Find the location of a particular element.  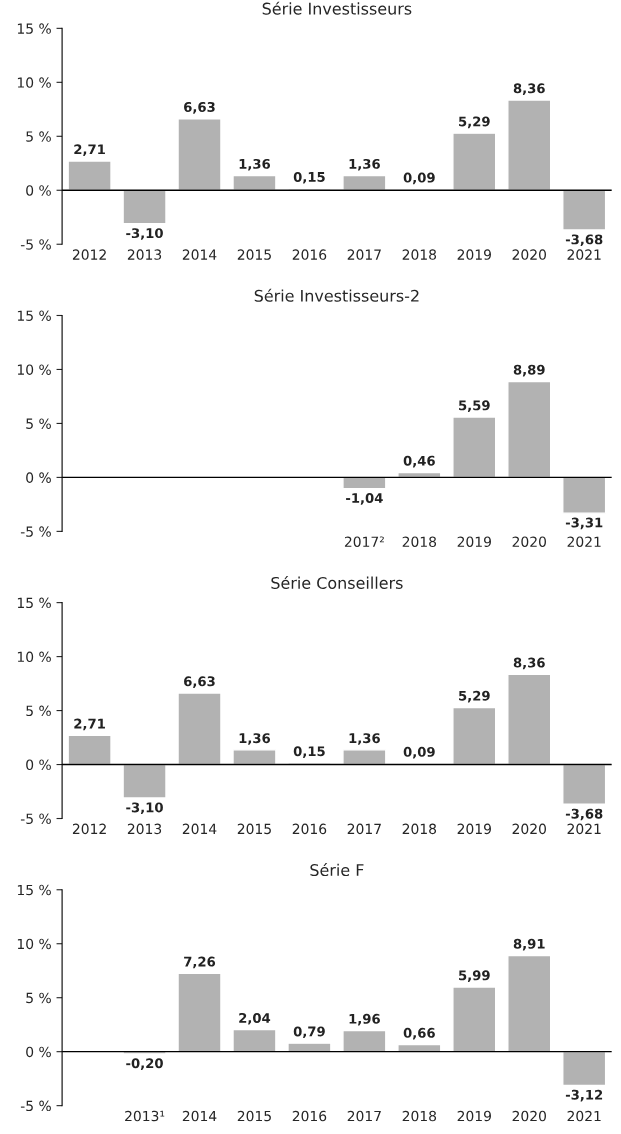

data-label: -3,31 is located at coordinates (584, 523).